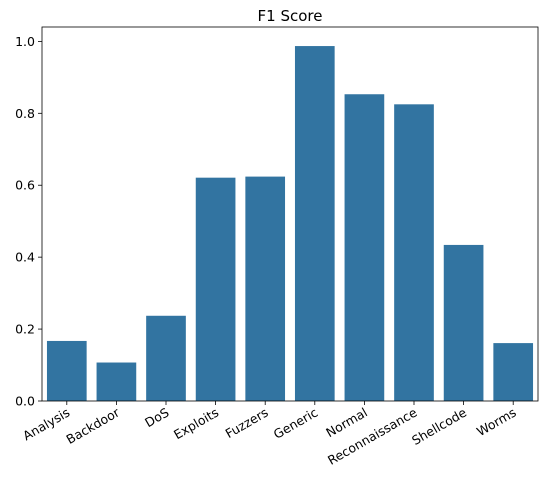 The image size is (547, 489). What do you see at coordinates (265, 288) in the screenshot?
I see `bar-fuzzers` at bounding box center [265, 288].